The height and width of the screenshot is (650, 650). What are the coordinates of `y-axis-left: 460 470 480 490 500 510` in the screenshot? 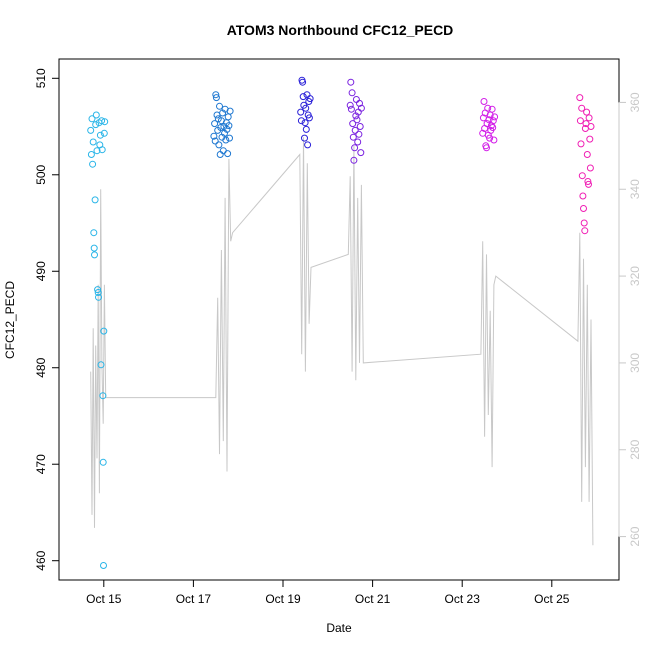 It's located at (47, 319).